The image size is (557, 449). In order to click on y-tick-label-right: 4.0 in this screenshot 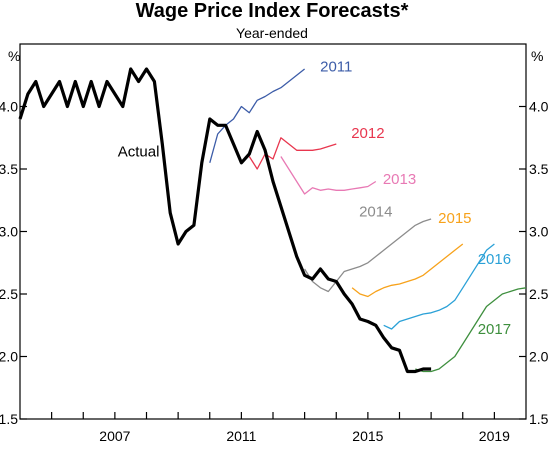, I will do `click(539, 107)`.